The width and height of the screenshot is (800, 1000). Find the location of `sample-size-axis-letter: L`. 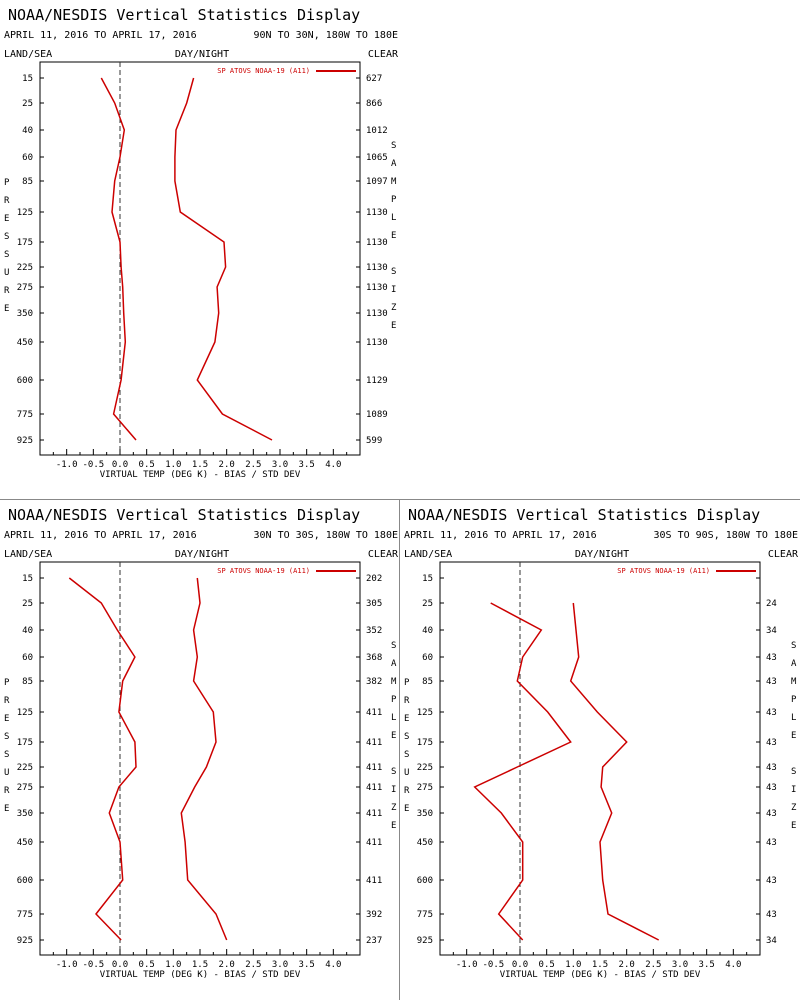

sample-size-axis-letter: L is located at coordinates (393, 218).